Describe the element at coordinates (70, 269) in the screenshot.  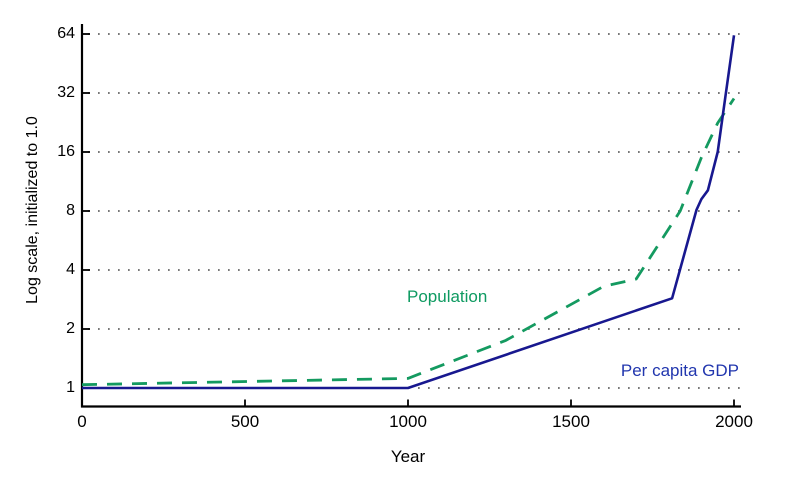
I see `y-tick-label-4: 4` at that location.